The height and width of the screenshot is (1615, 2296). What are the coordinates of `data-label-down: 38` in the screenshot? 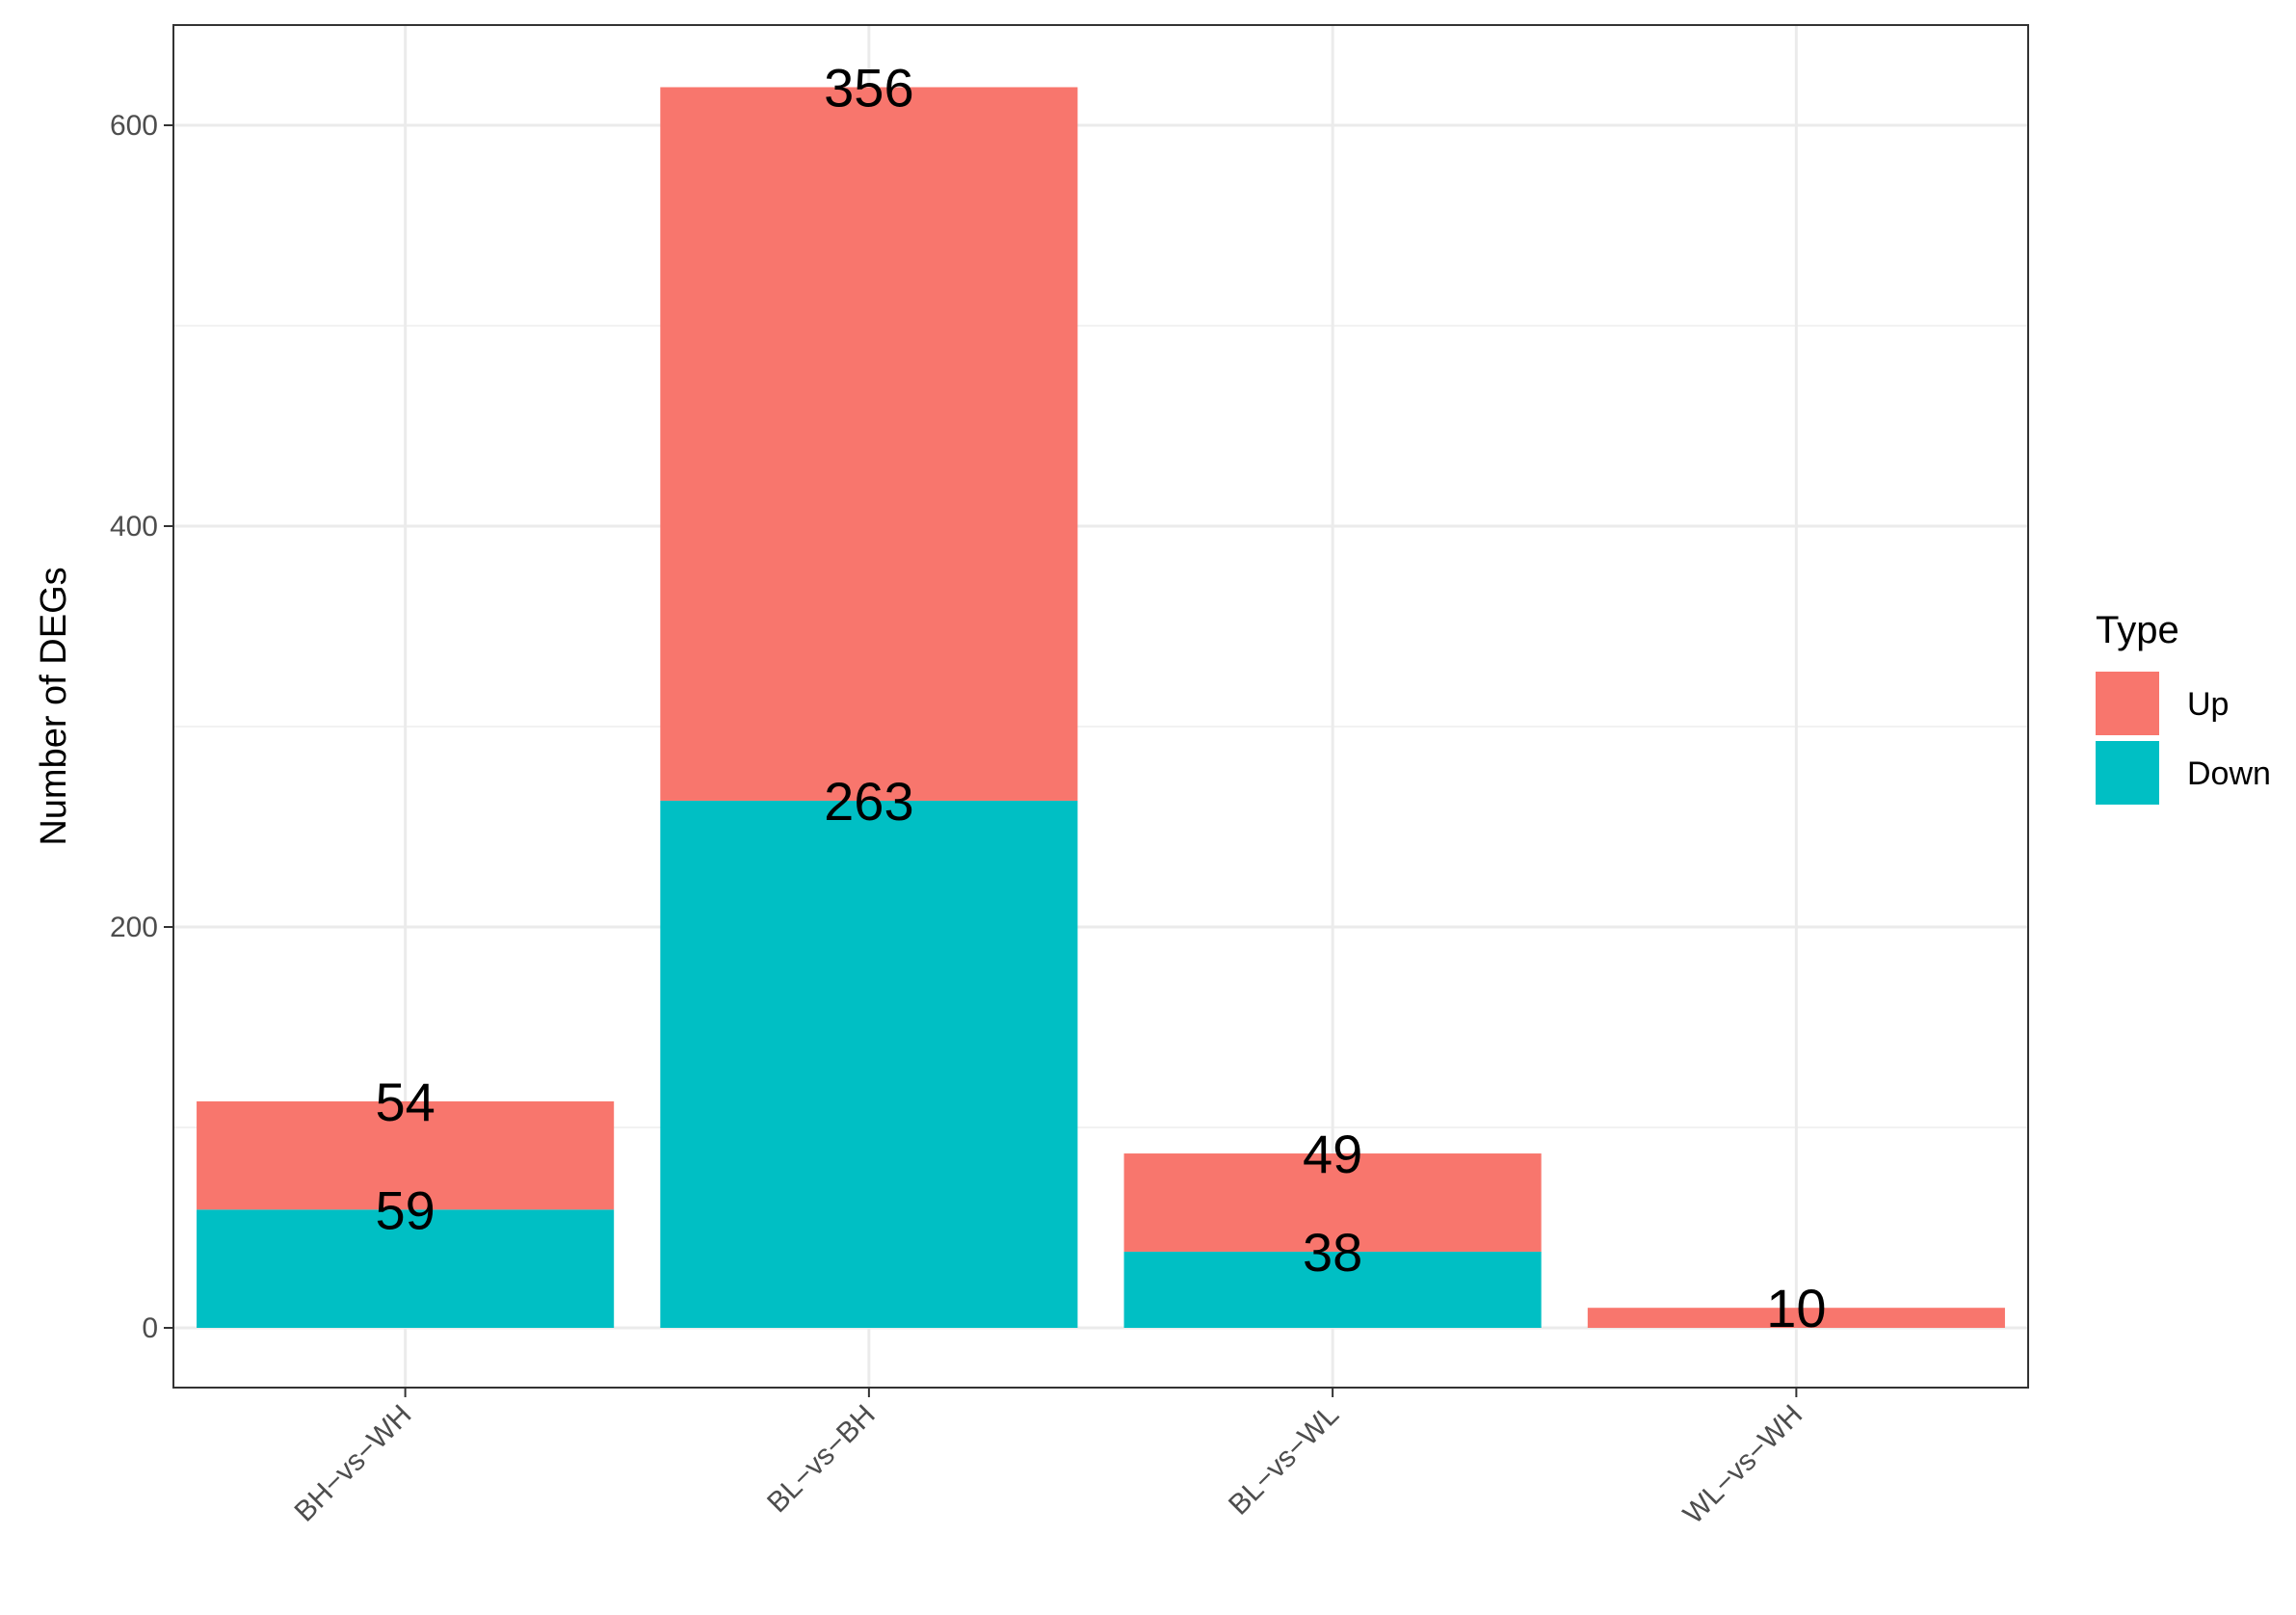 It's located at (1333, 1252).